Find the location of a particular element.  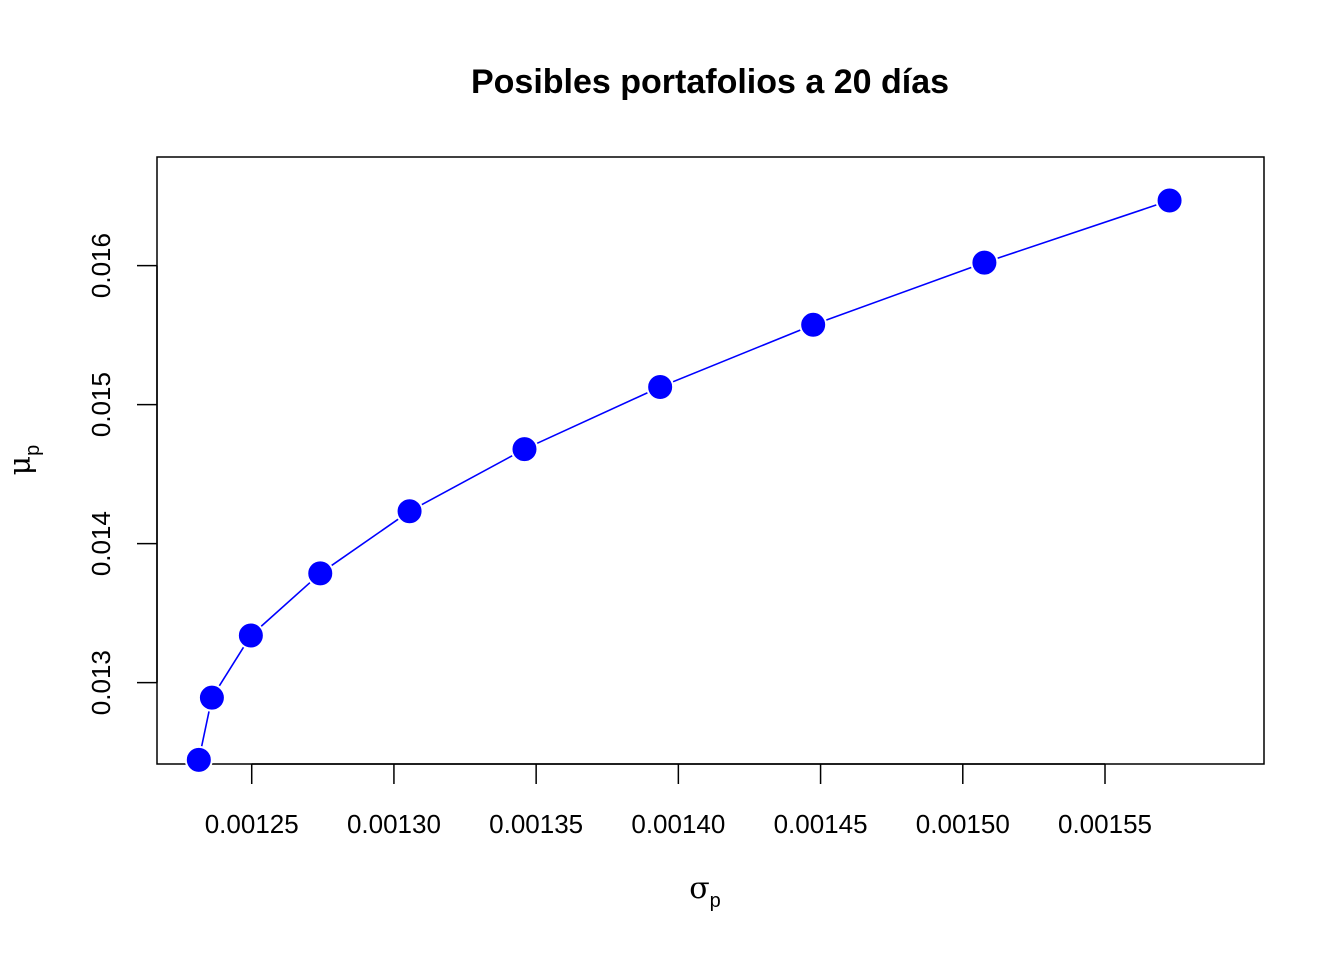

x-axis-symbol: σ is located at coordinates (699, 888).